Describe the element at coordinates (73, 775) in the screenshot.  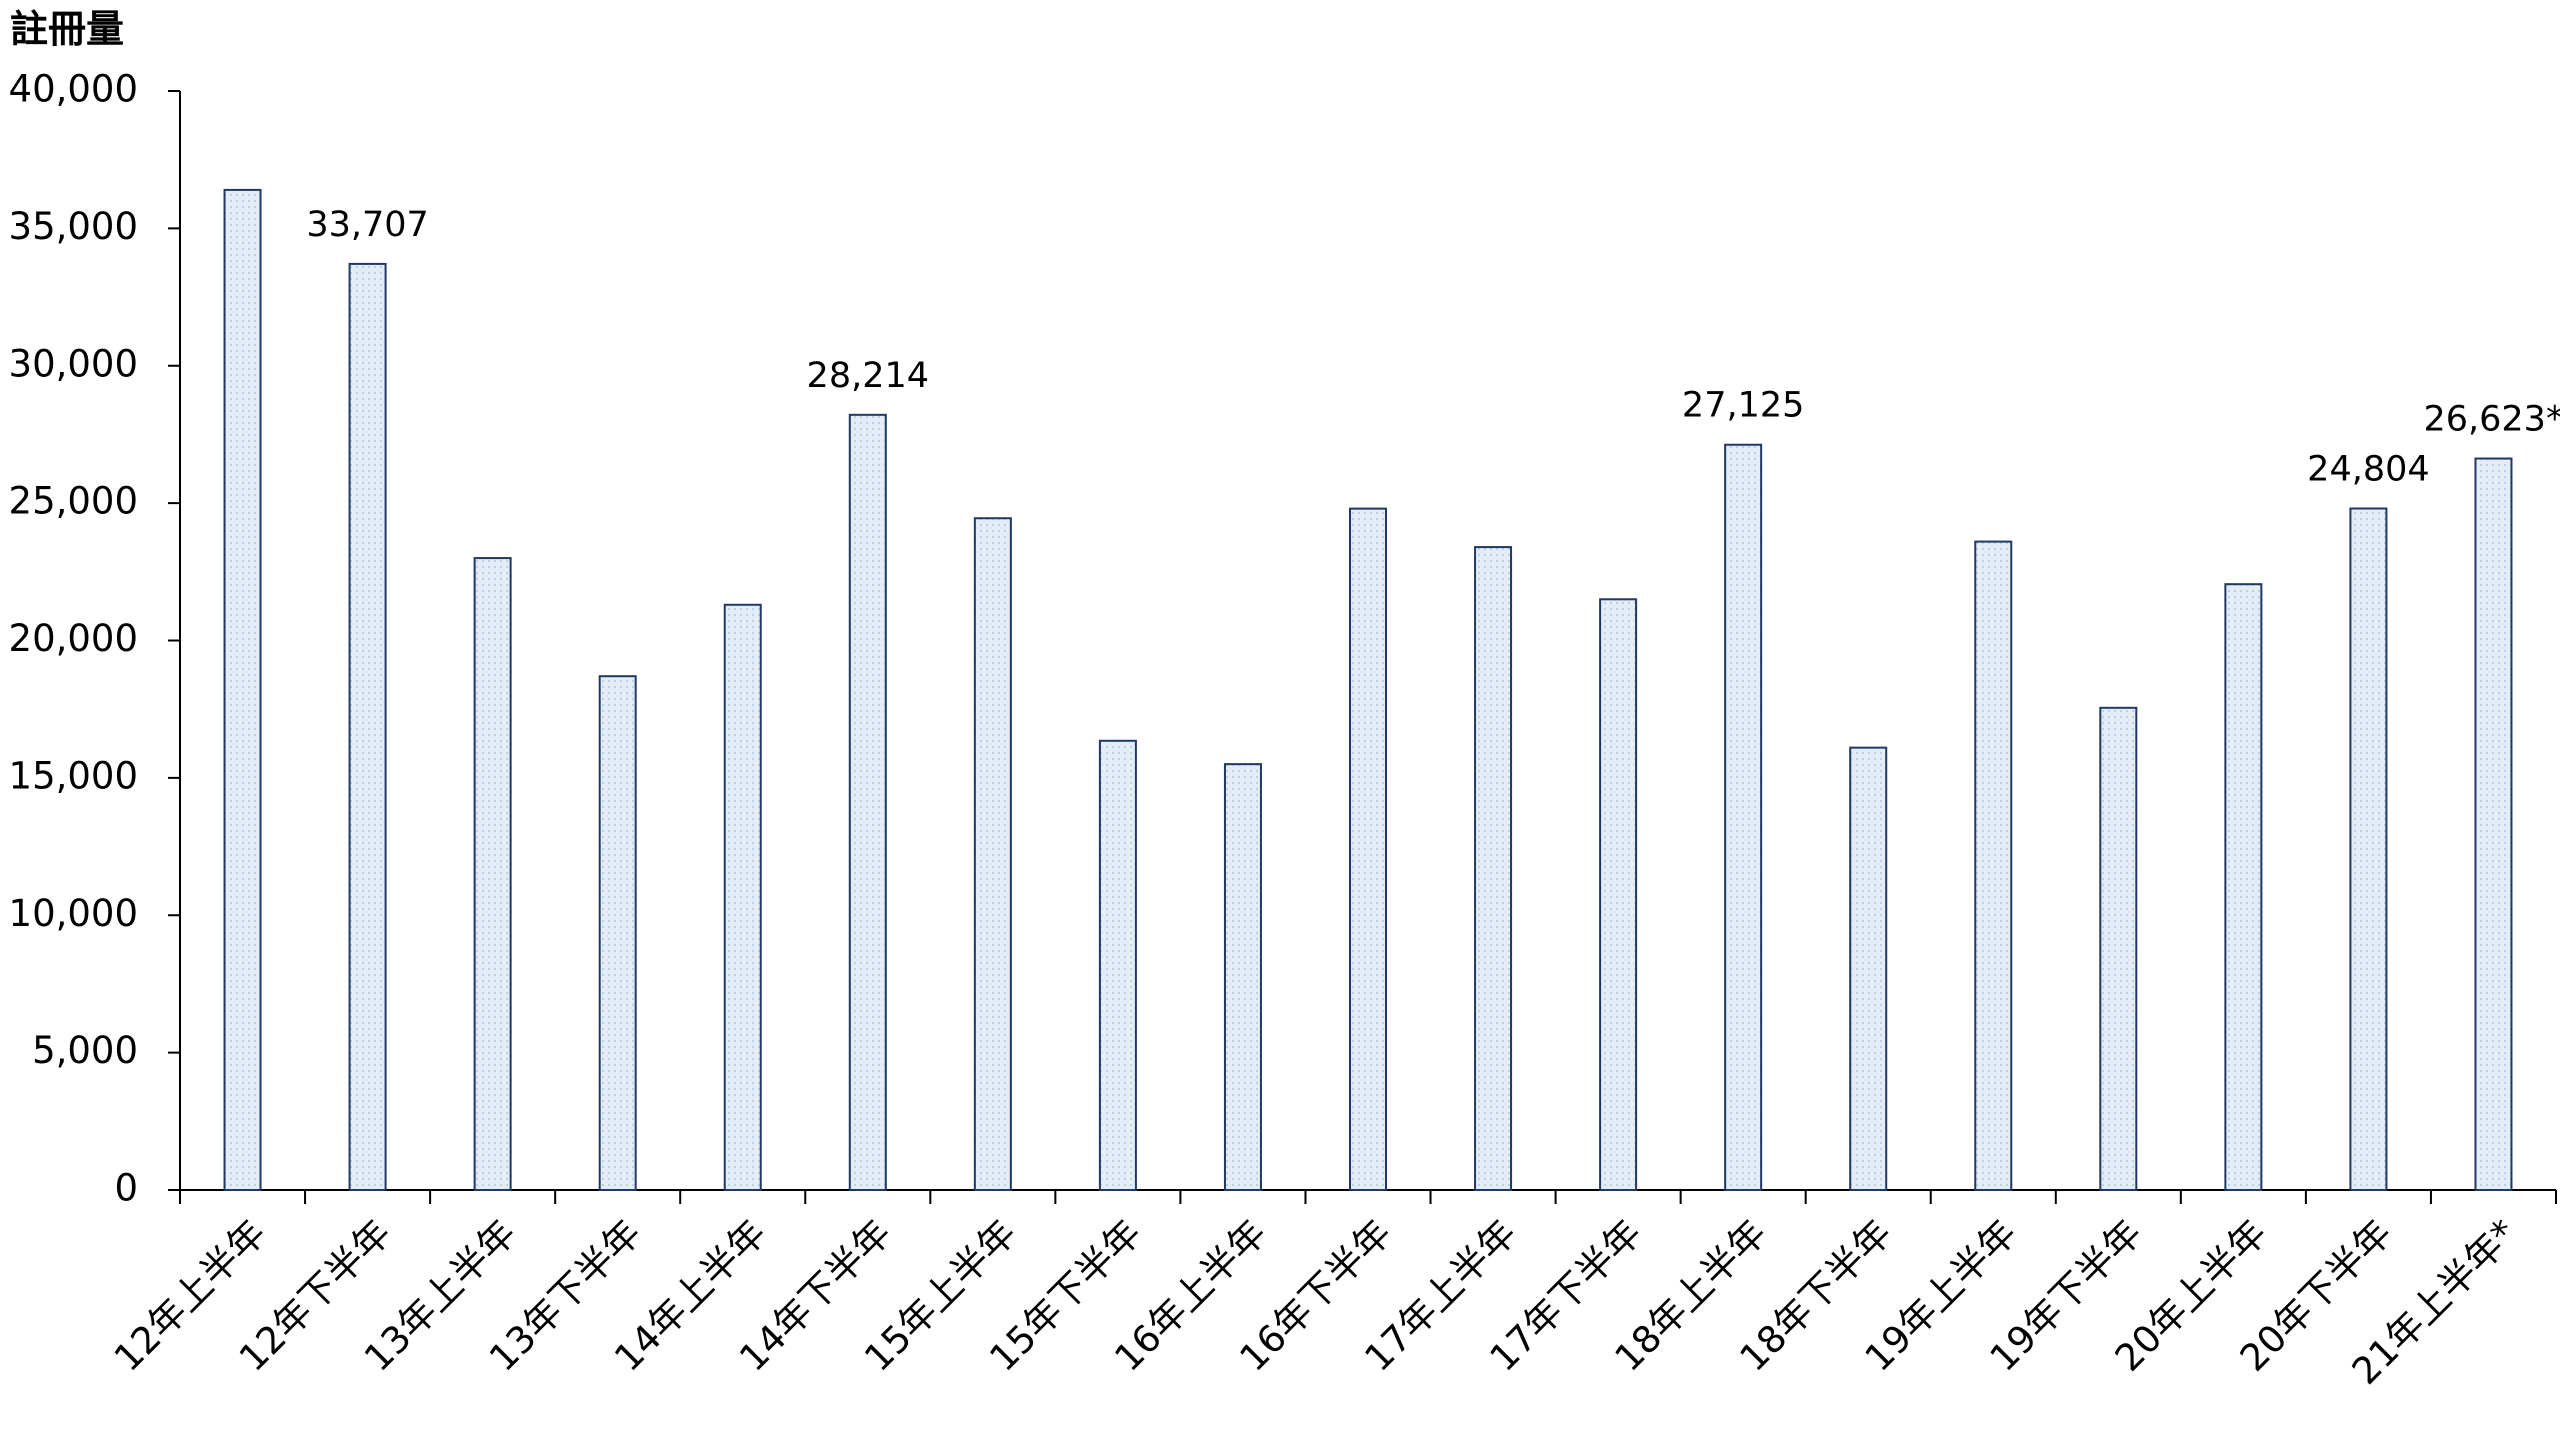
I see `y-tick-label: 15,000` at that location.